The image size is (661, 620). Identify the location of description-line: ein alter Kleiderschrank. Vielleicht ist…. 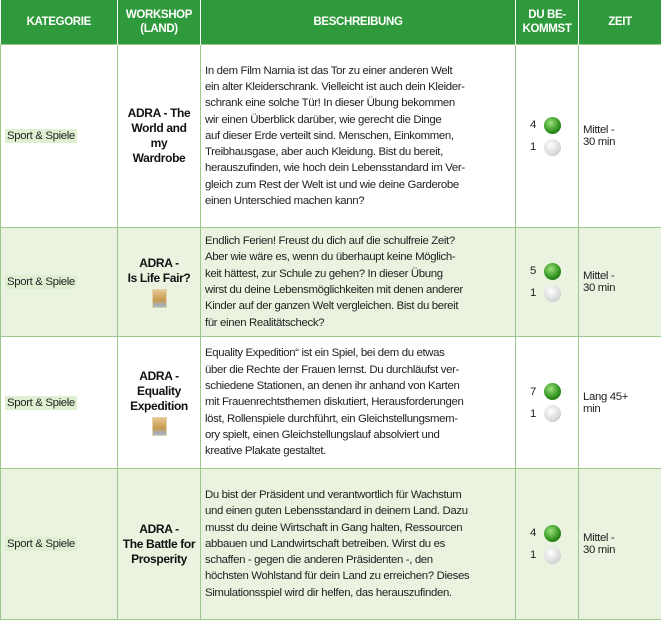
(358, 87).